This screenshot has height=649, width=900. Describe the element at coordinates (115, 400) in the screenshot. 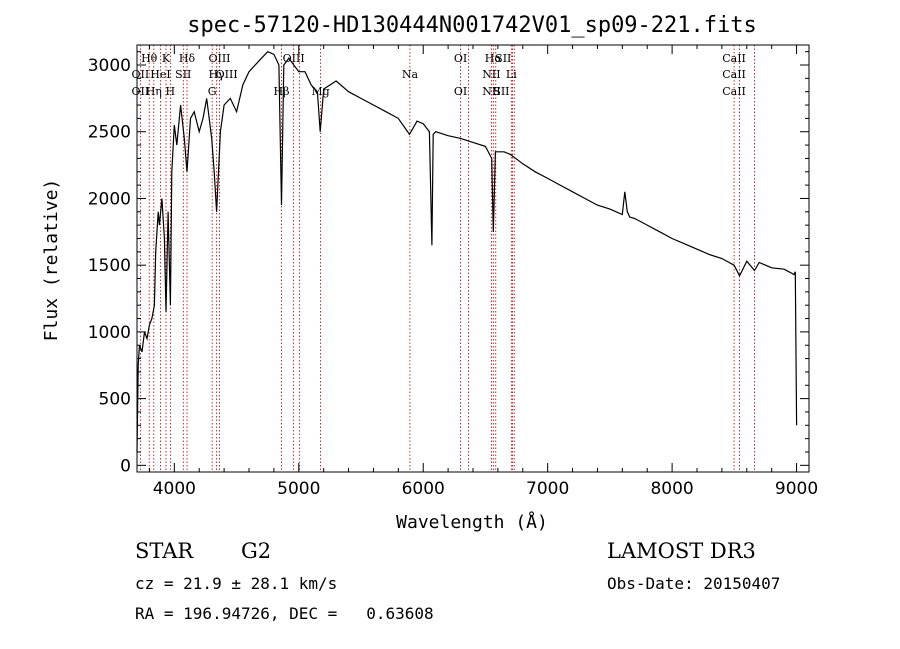

I see `y-tick-label: 500` at that location.